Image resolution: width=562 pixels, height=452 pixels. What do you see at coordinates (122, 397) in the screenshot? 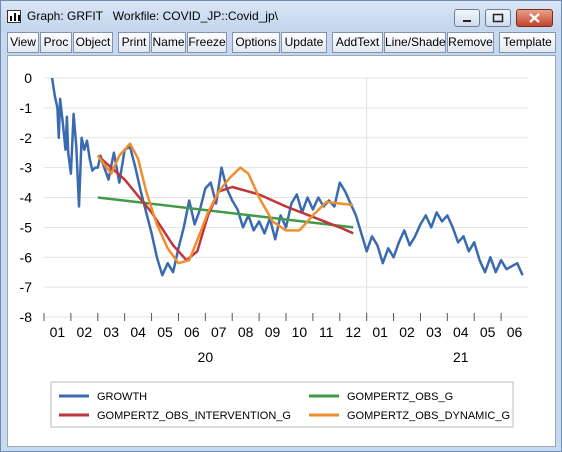
I see `legend-entry: GROWTH` at bounding box center [122, 397].